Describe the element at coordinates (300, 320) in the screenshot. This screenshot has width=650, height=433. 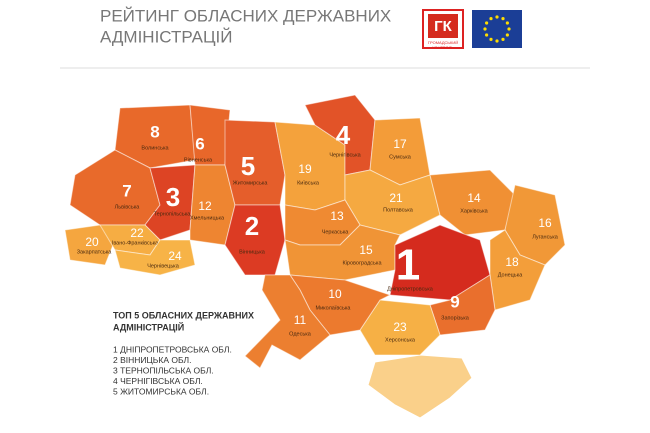
I see `region-rank: 11` at that location.